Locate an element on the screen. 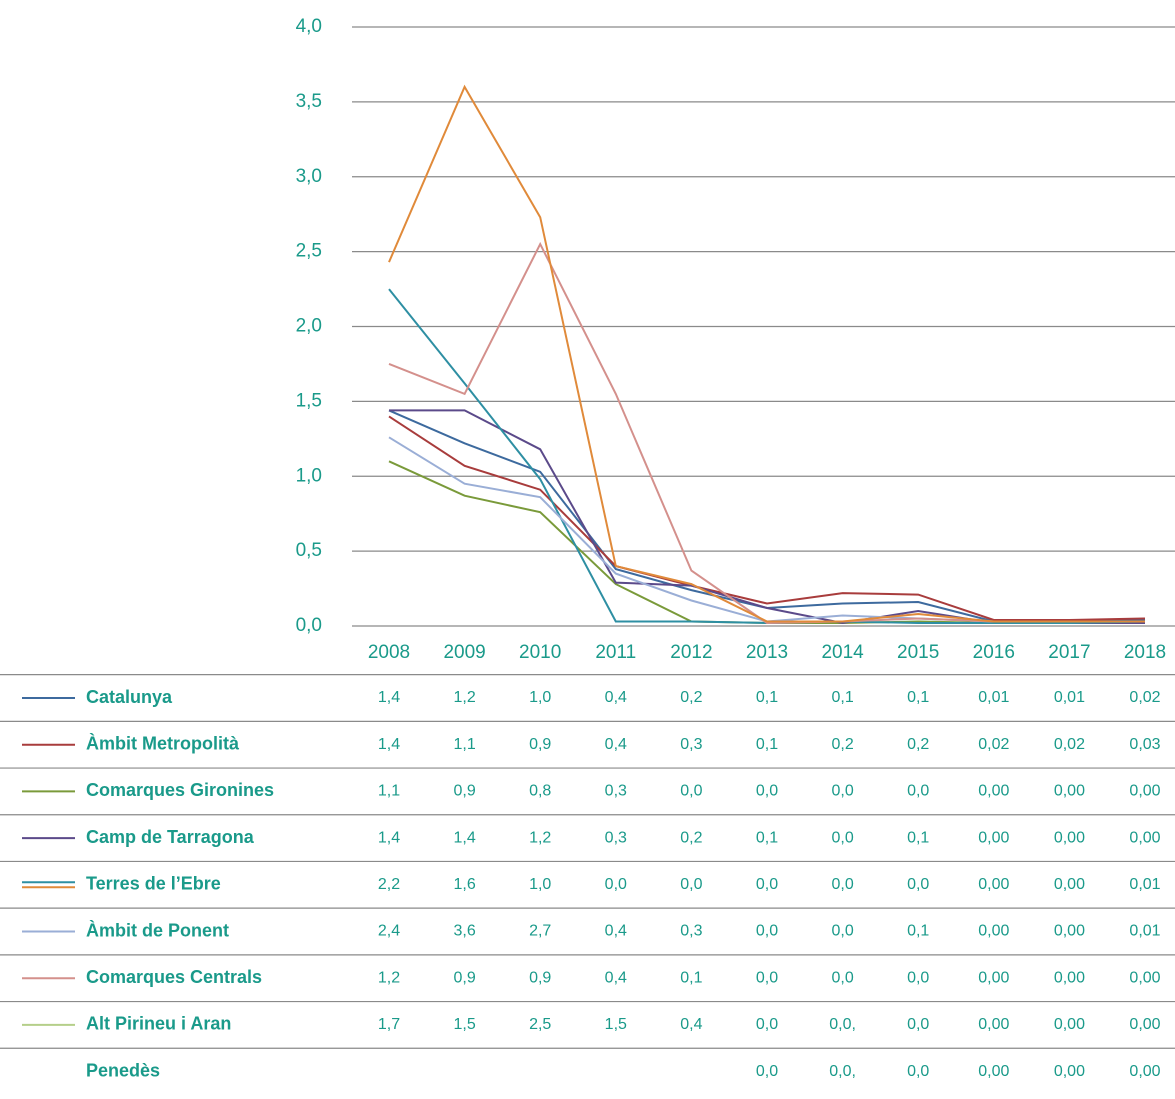  row-label: Catalunya is located at coordinates (129, 697).